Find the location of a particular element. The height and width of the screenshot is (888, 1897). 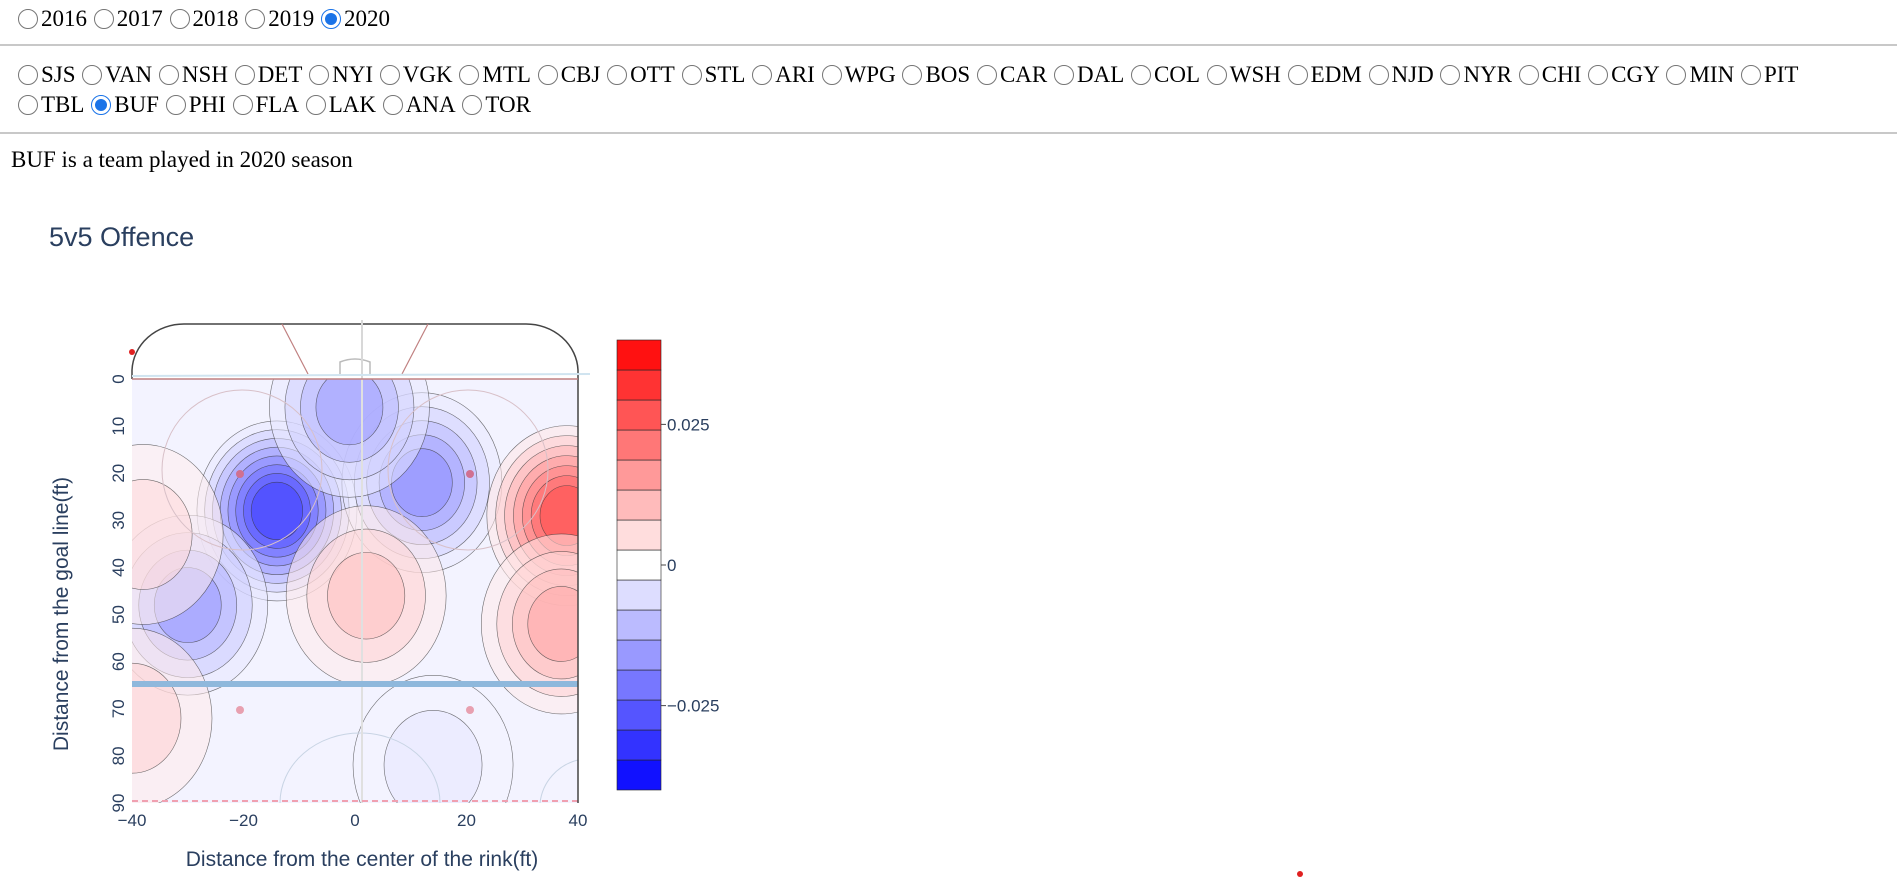

team-radio-ott is located at coordinates (617, 75).